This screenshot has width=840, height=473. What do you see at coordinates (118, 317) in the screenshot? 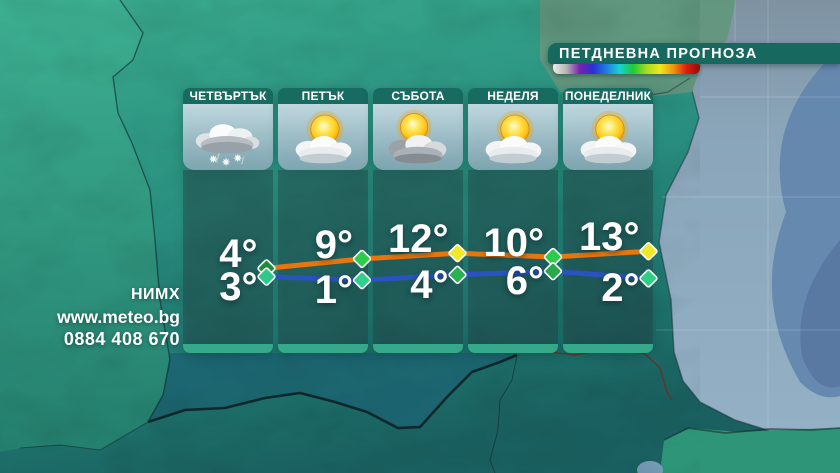
I see `website-url: www.meteo.bg` at bounding box center [118, 317].